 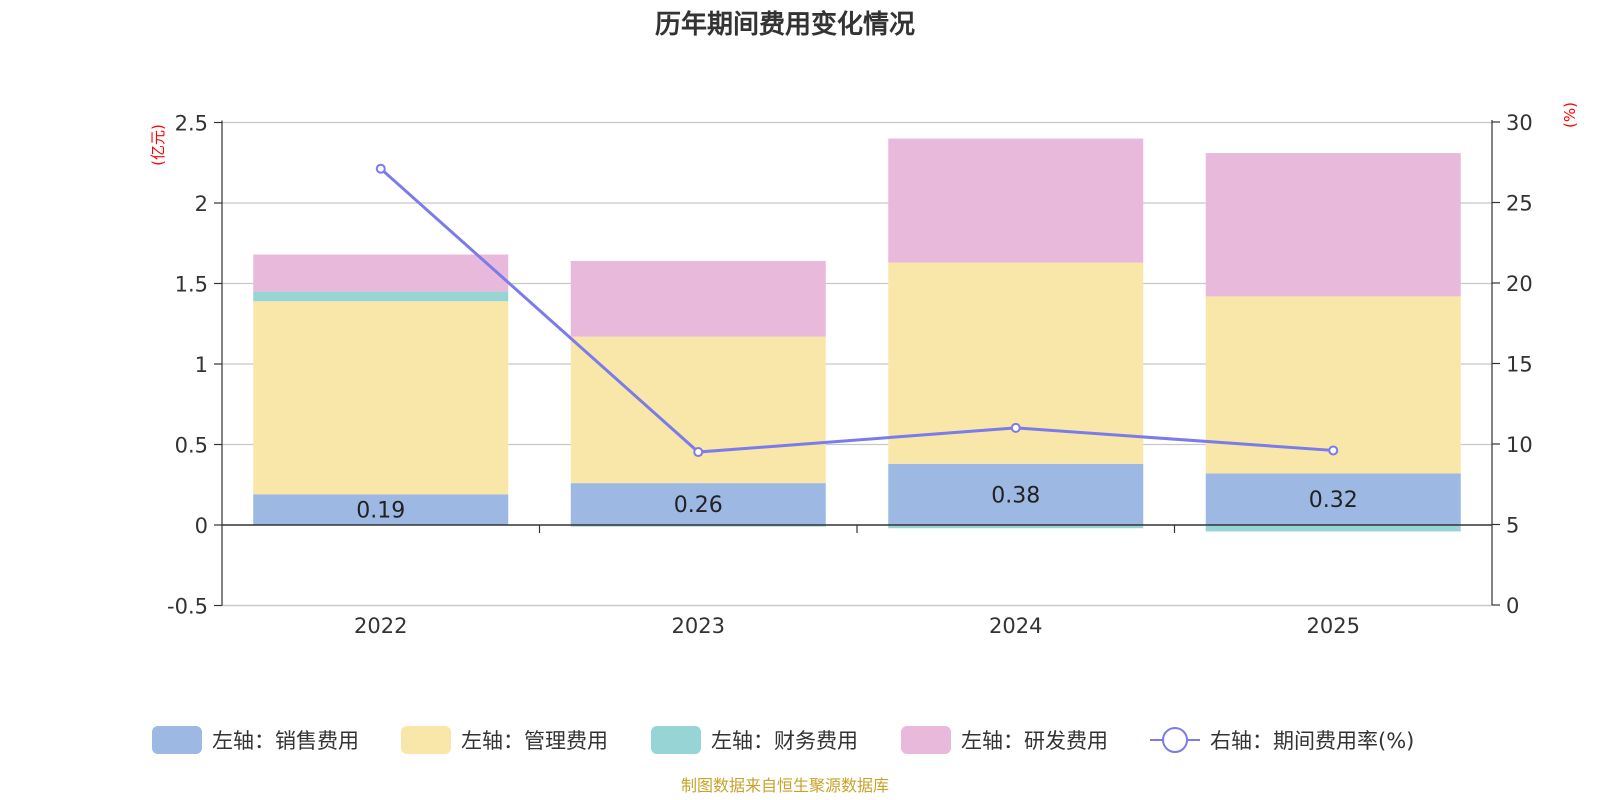 What do you see at coordinates (201, 365) in the screenshot?
I see `left-axis-tick-label: 1` at bounding box center [201, 365].